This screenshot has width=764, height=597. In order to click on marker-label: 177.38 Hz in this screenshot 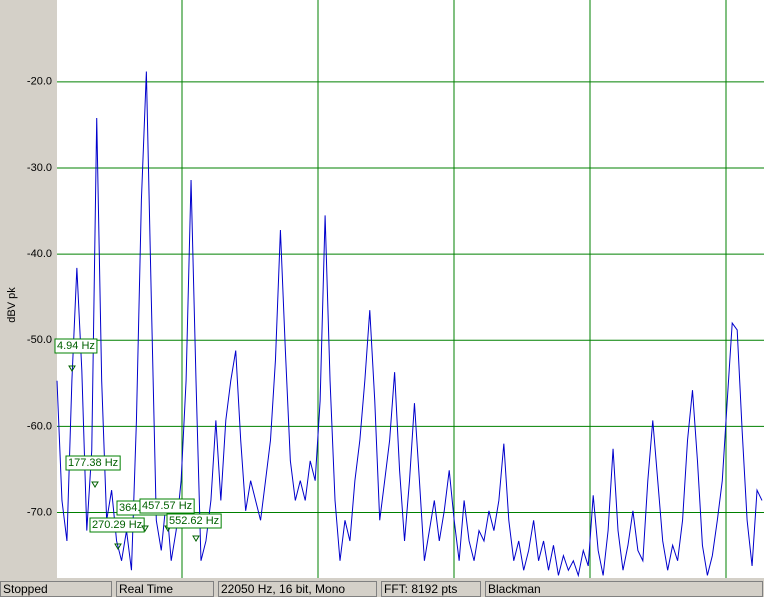, I will do `click(93, 463)`.